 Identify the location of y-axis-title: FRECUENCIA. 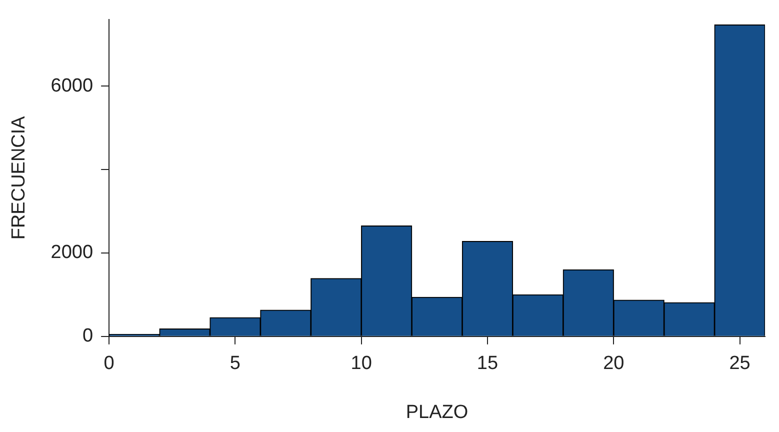
(19, 178).